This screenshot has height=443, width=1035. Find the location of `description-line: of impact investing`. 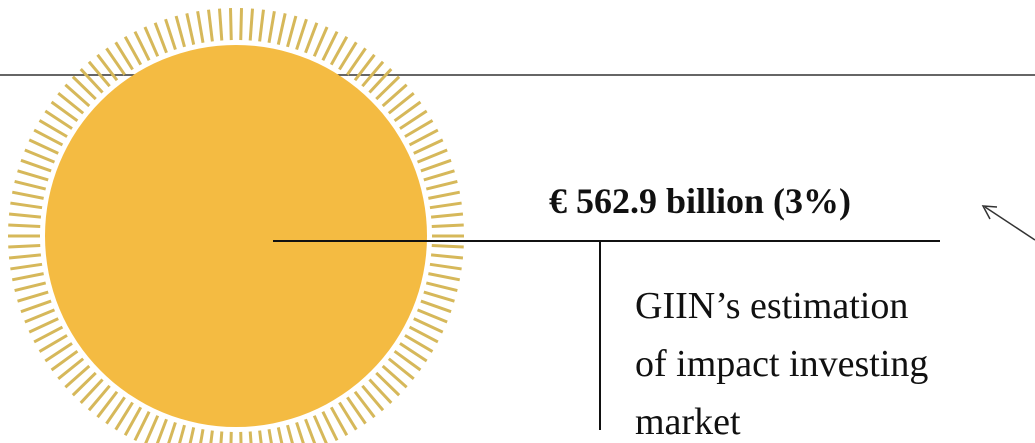

description-line: of impact investing is located at coordinates (781, 364).